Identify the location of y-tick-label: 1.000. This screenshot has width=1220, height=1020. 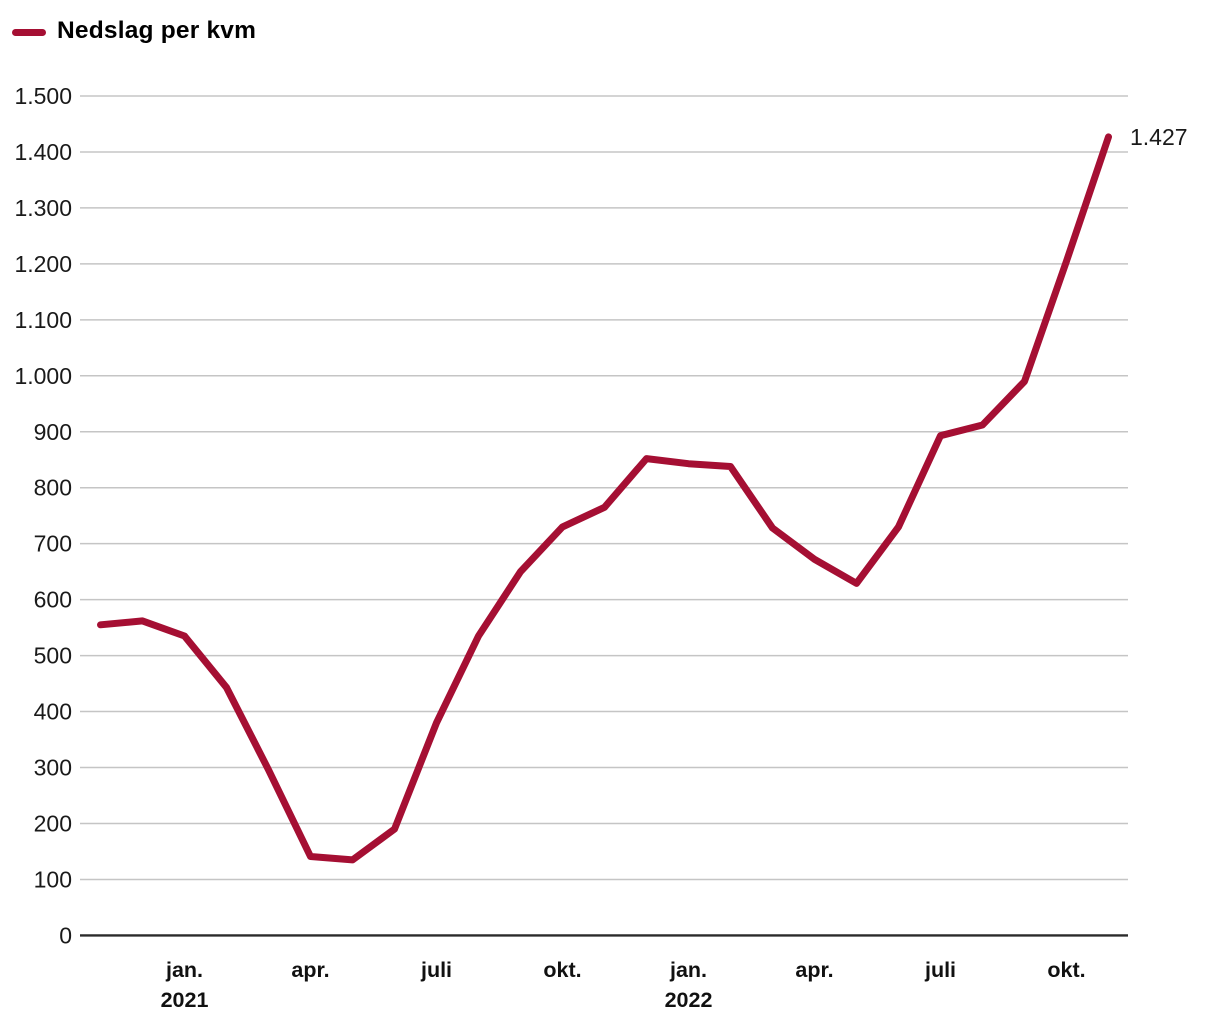
(43, 376).